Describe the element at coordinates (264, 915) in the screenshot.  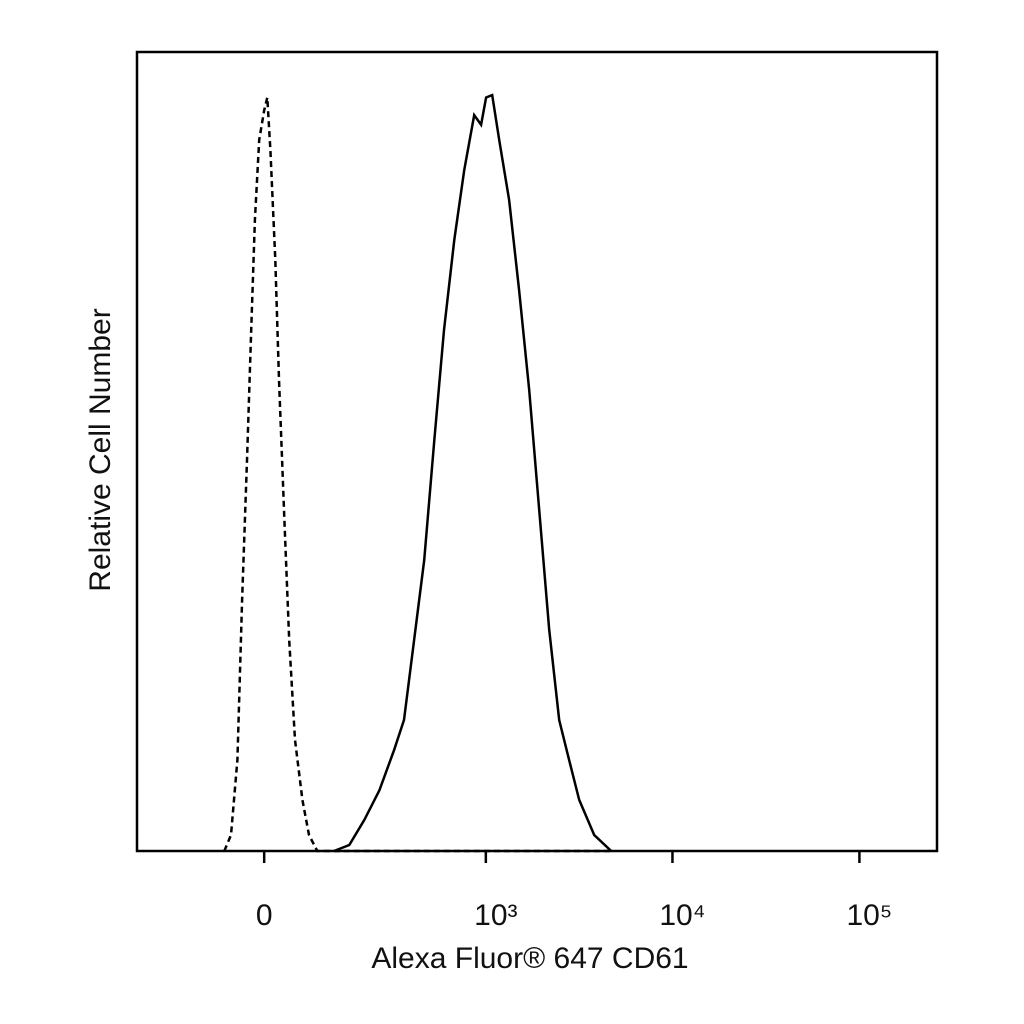
I see `x-tick-label: 0` at that location.